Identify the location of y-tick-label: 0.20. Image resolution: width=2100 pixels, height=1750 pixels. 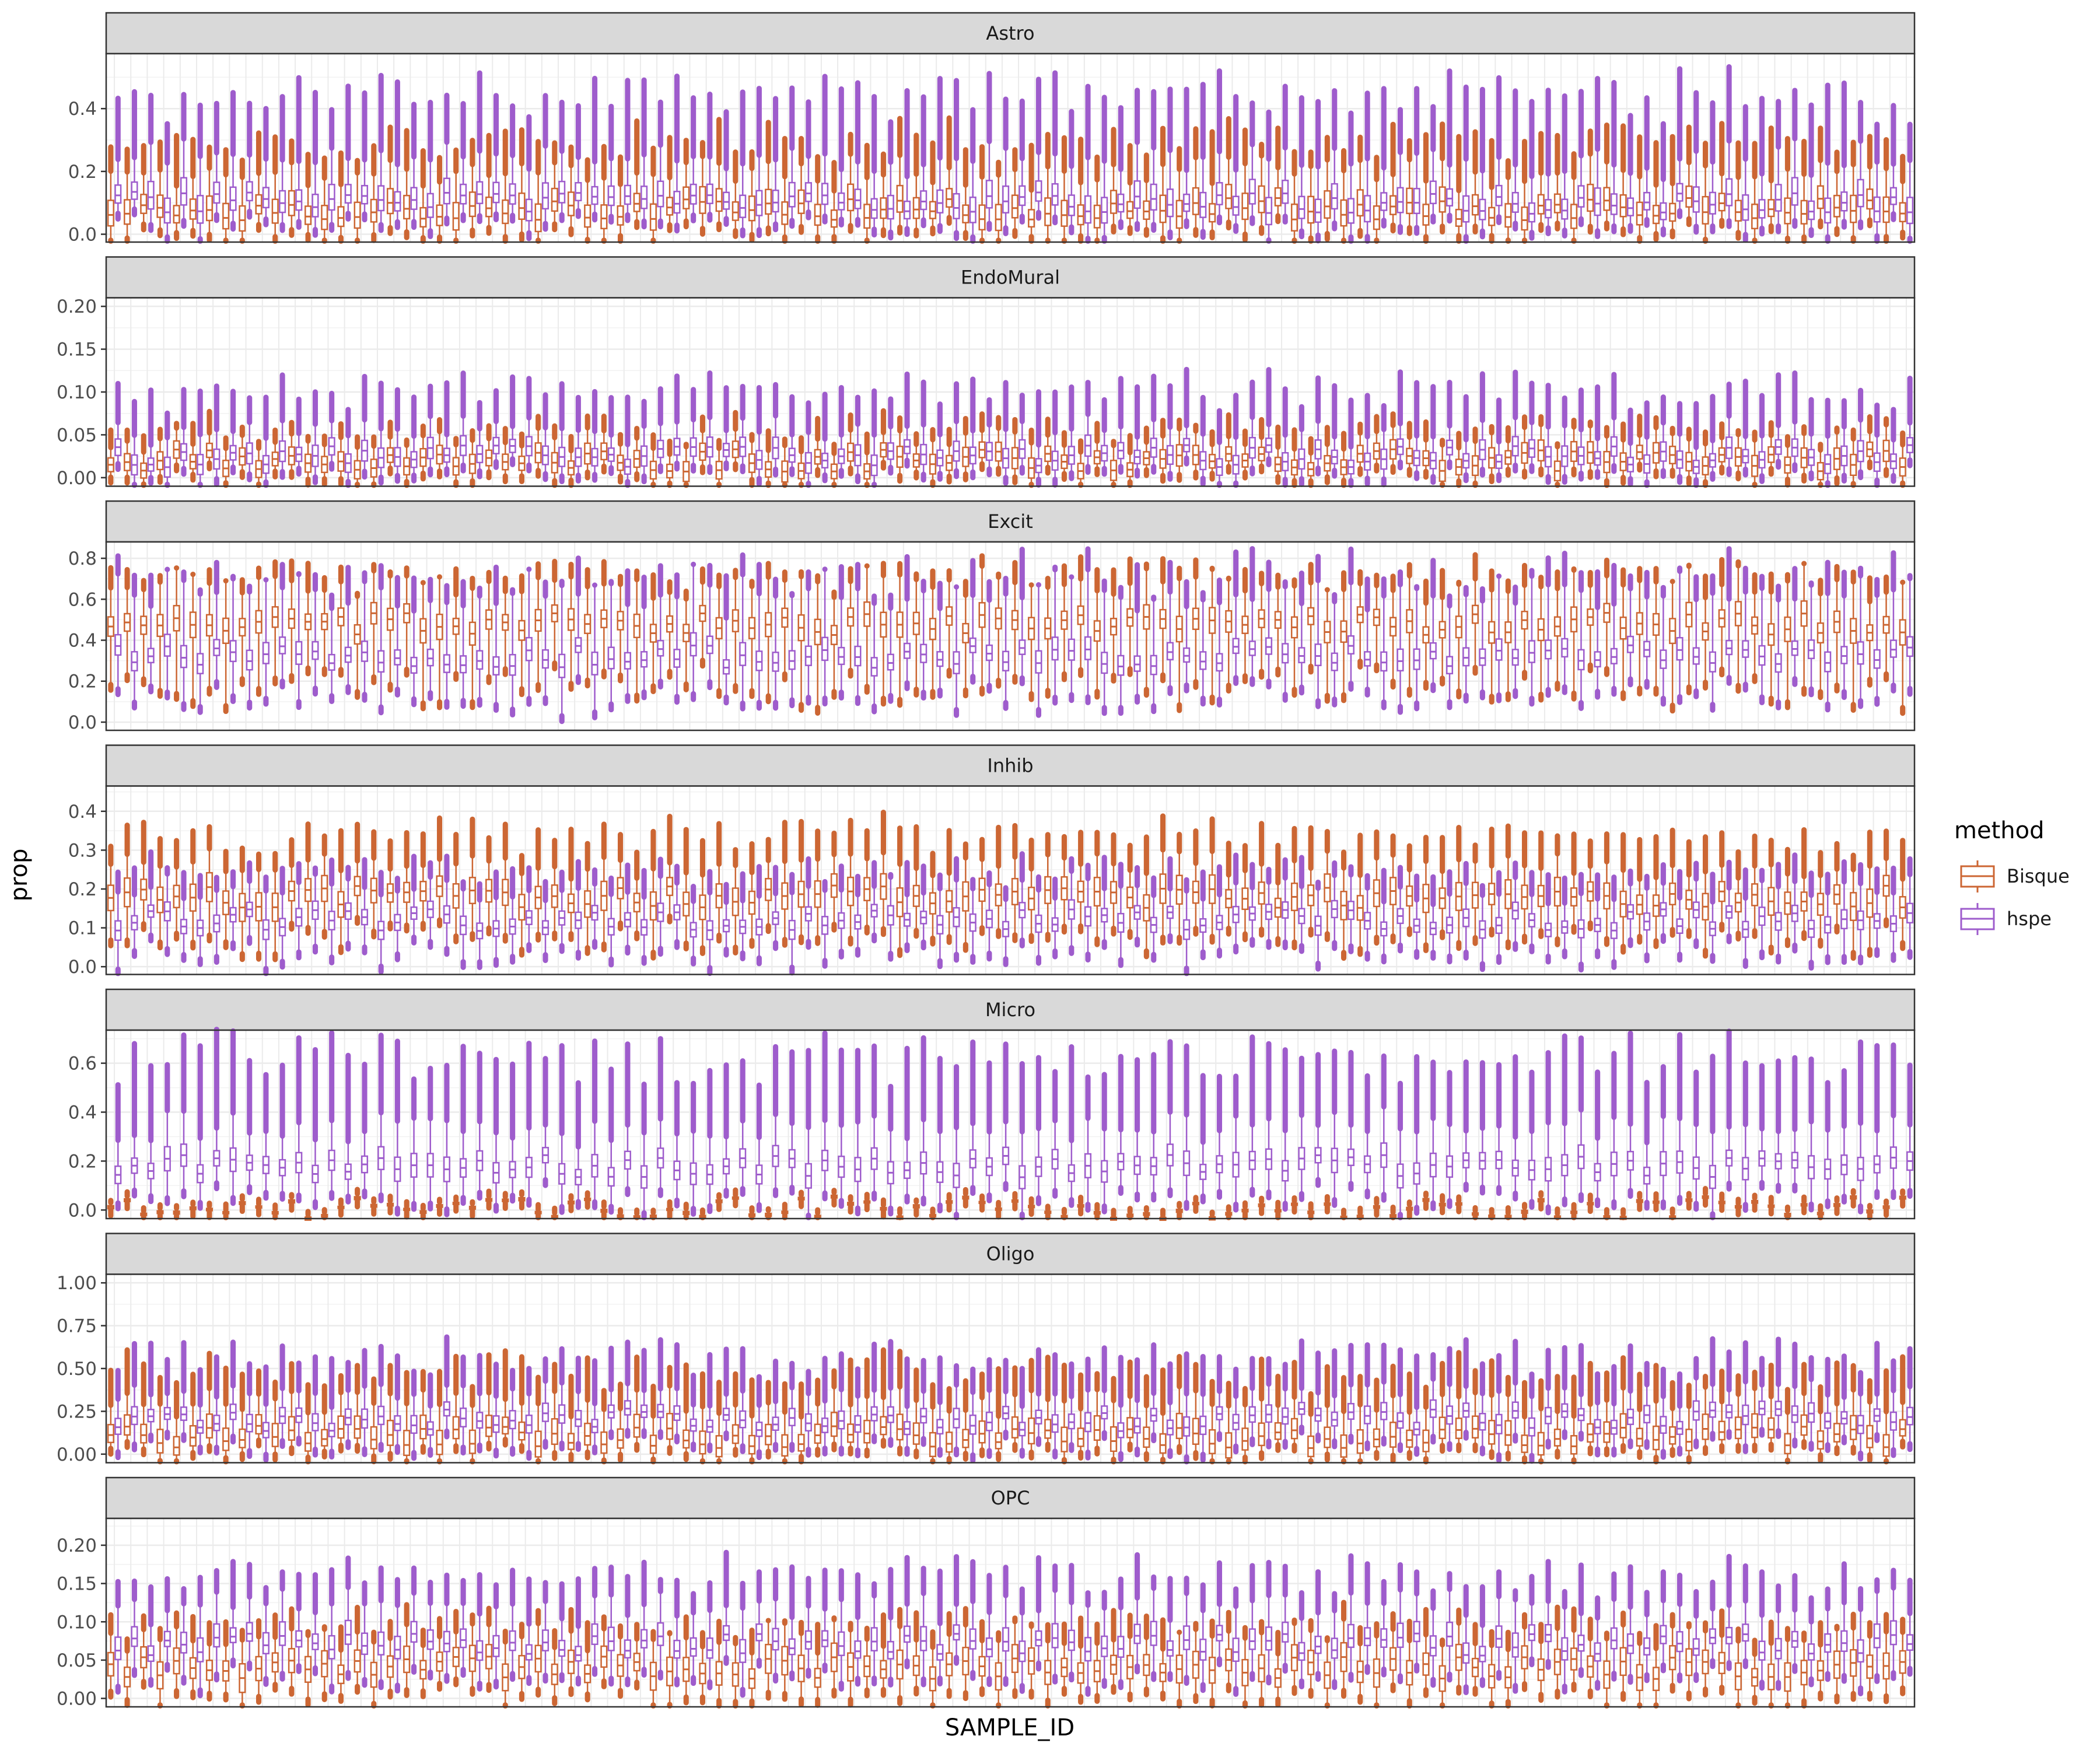
(77, 307).